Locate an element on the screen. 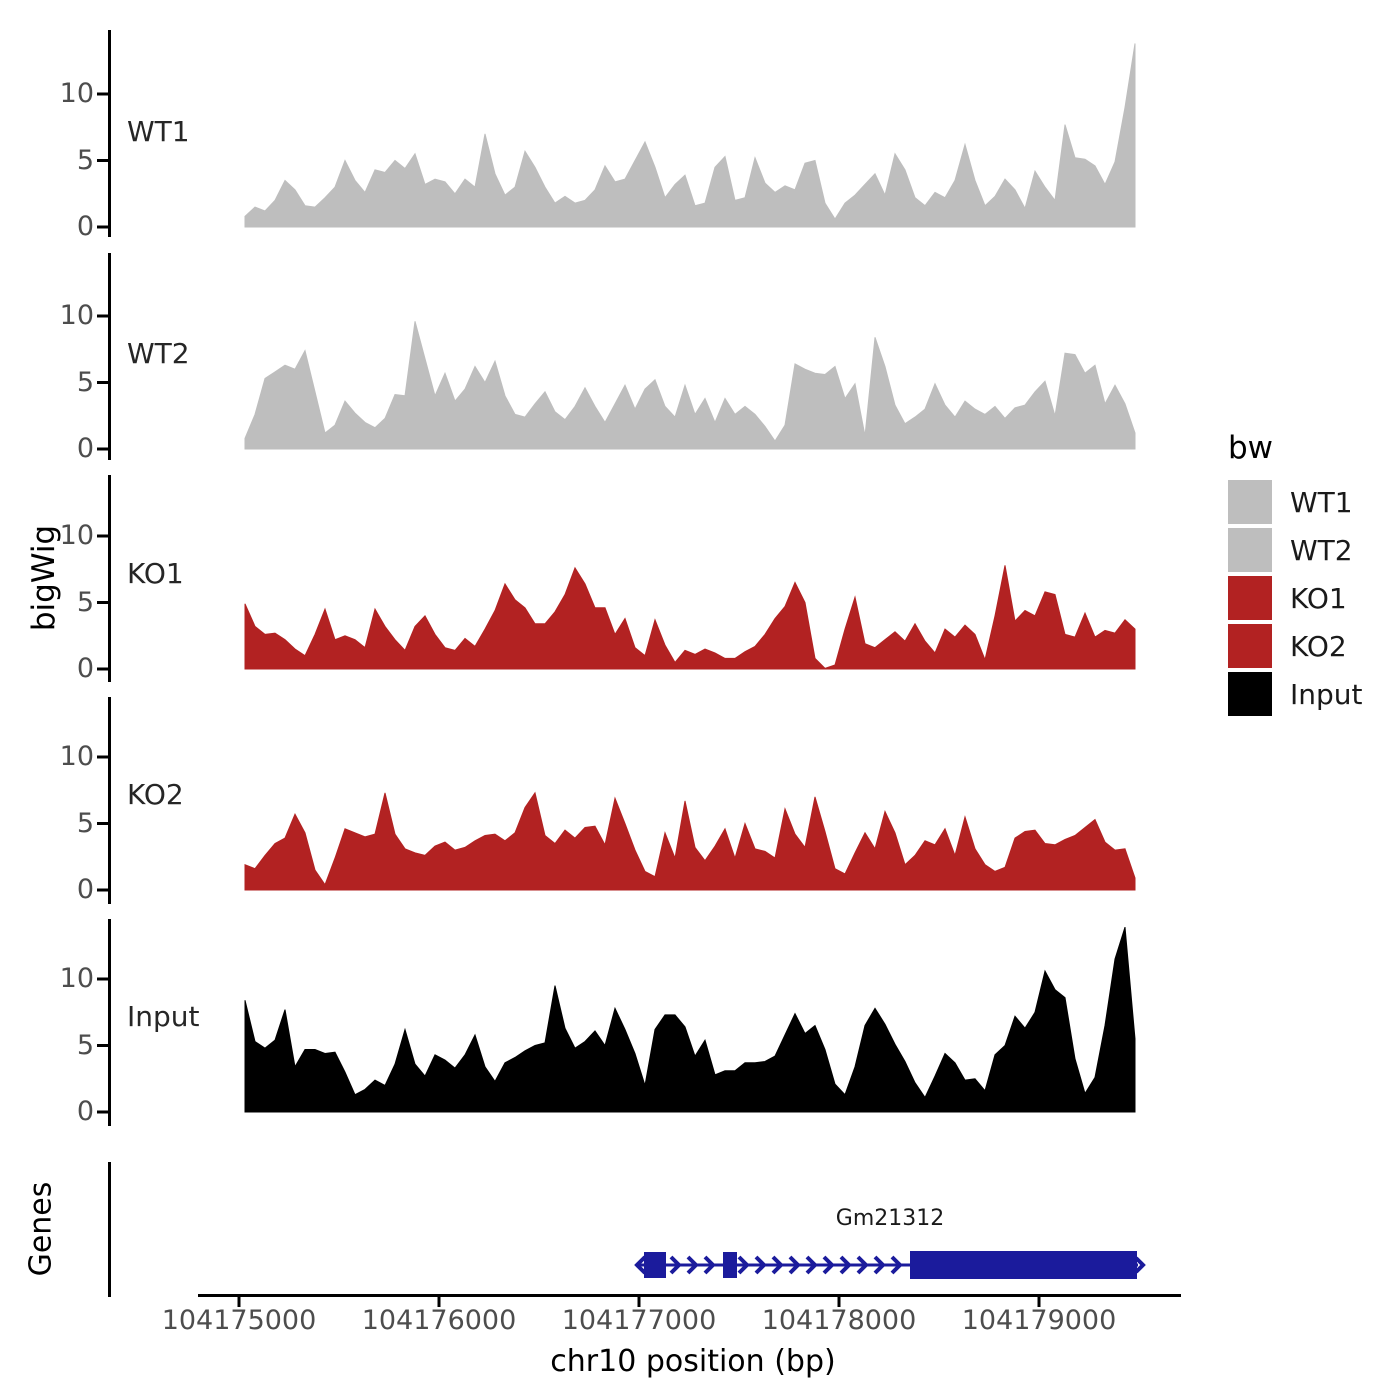 The width and height of the screenshot is (1400, 1400). y-tick-label-wt1-5: 5 is located at coordinates (85, 160).